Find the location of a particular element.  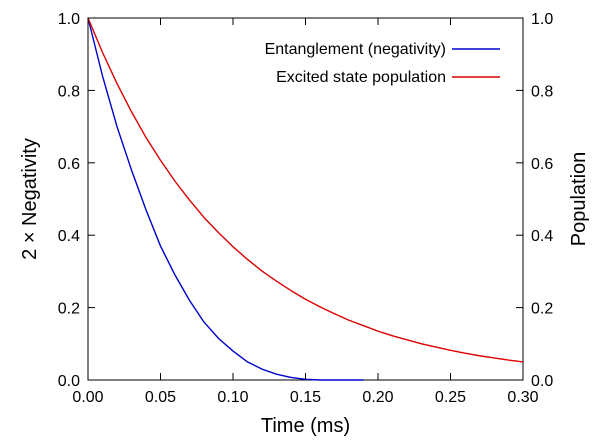

x-tick-label: 0.15 is located at coordinates (305, 397).